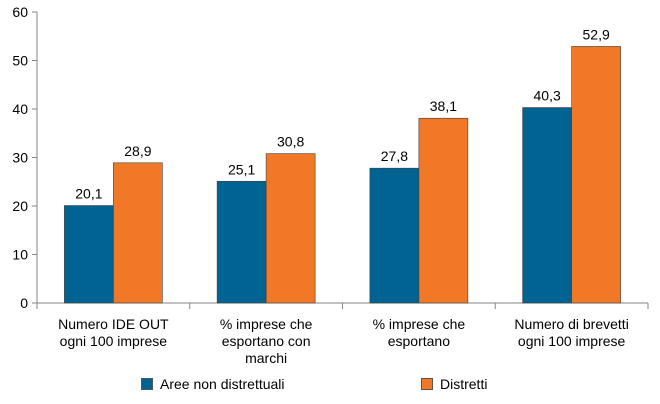 The height and width of the screenshot is (404, 660). I want to click on y-tick-label: 30, so click(20, 158).